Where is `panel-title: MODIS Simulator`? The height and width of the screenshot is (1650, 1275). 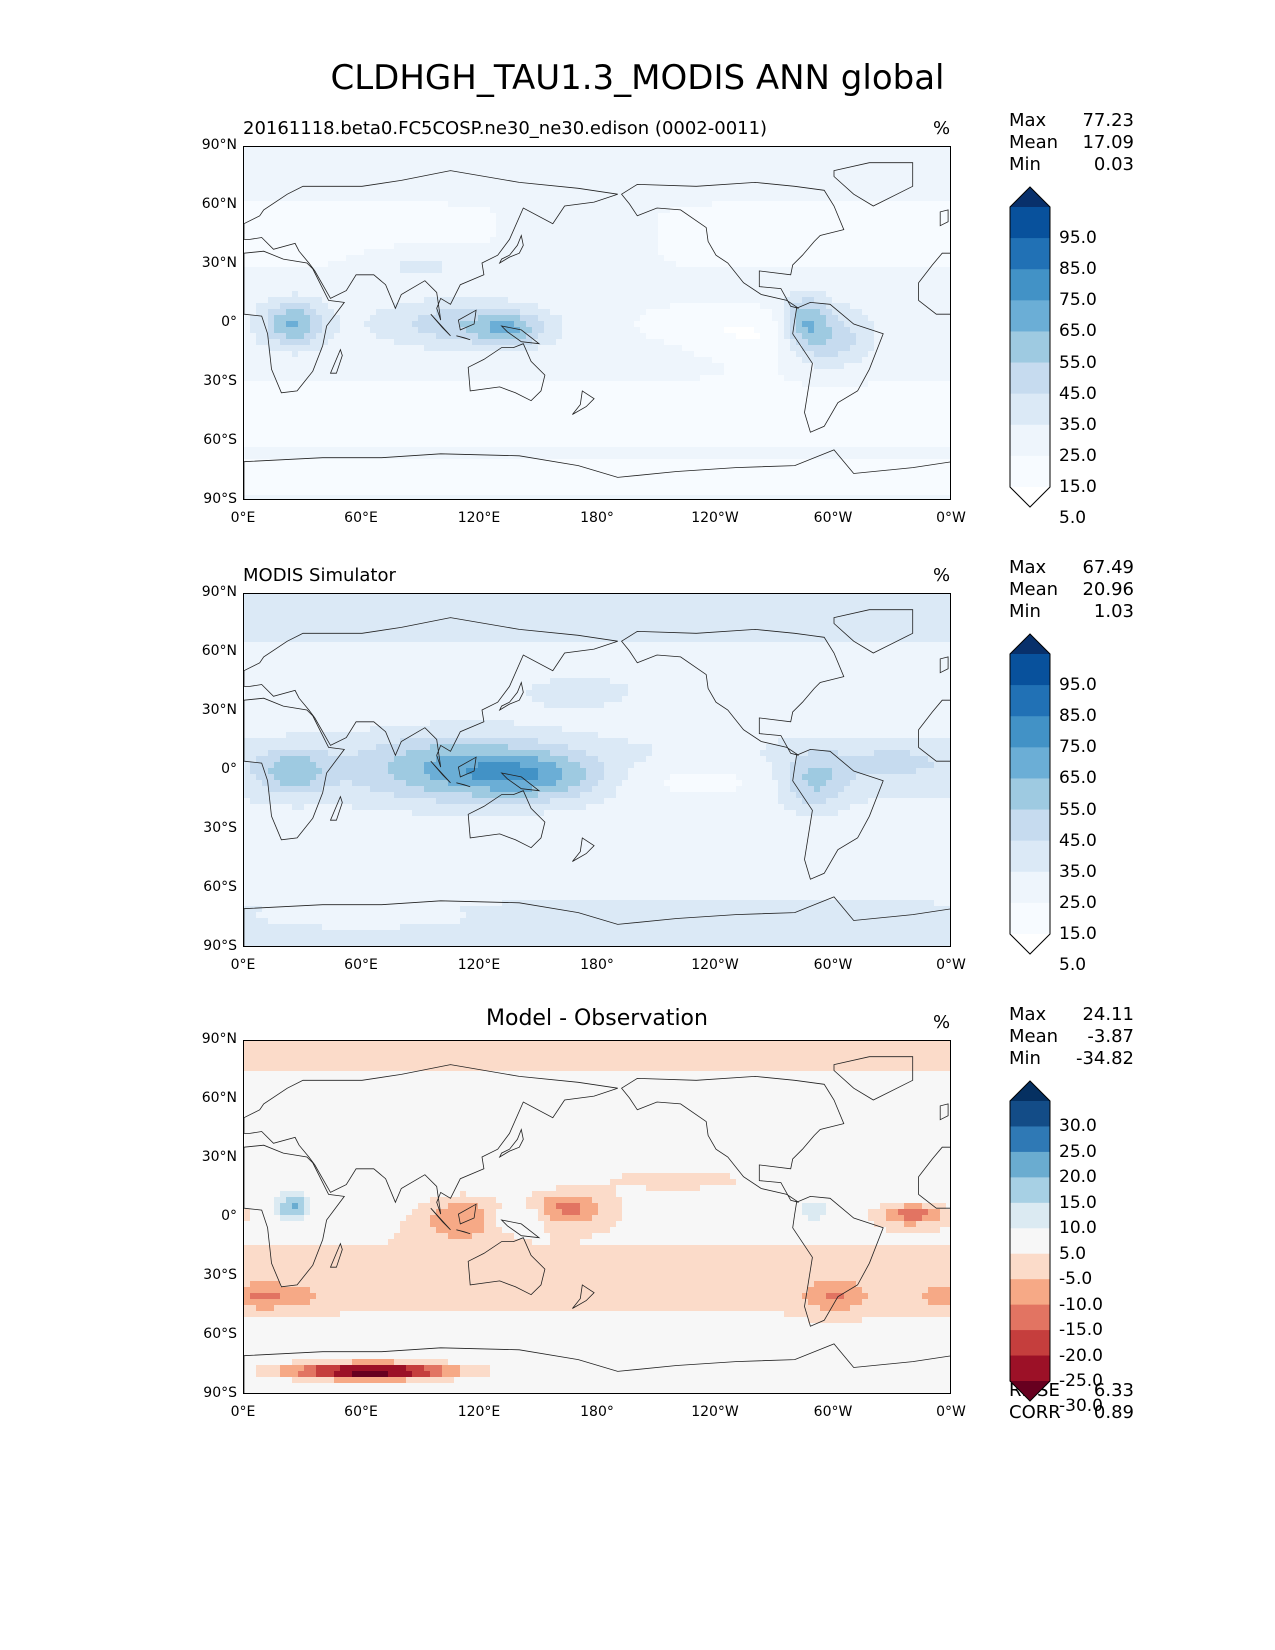
panel-title: MODIS Simulator is located at coordinates (319, 575).